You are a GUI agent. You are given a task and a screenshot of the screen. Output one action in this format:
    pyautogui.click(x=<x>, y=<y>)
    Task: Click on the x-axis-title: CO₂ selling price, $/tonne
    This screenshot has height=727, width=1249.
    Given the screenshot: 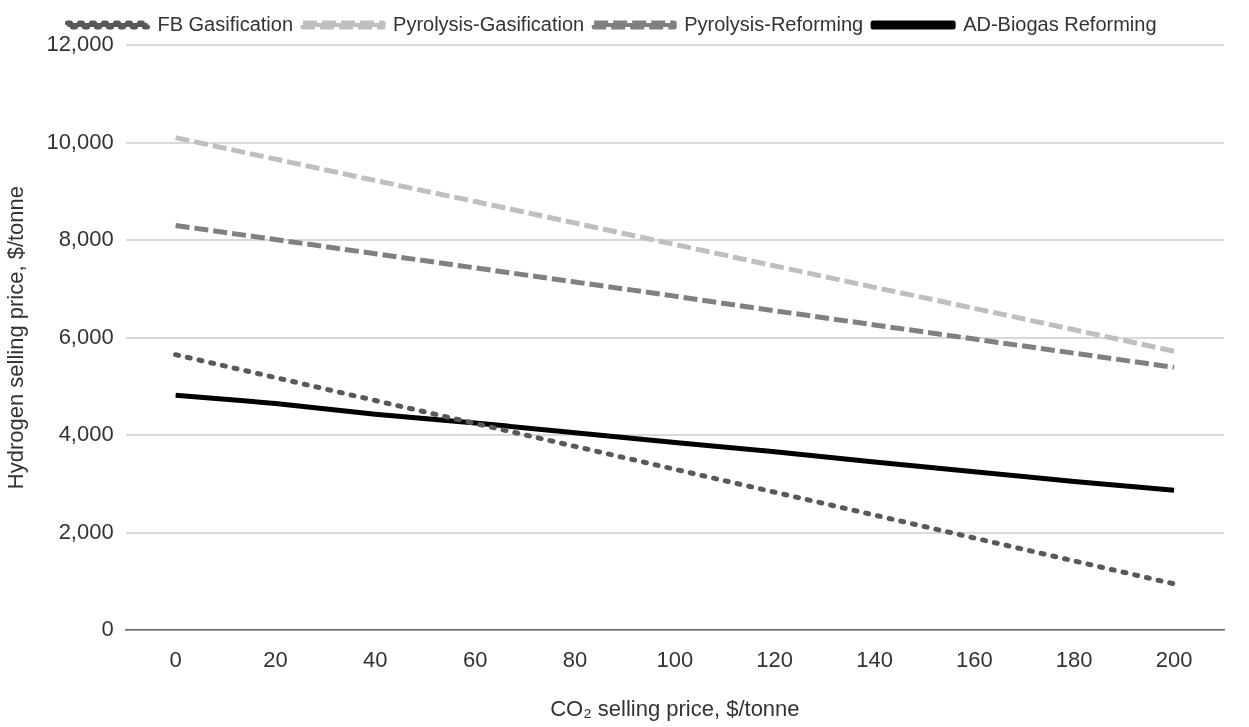 What is the action you would take?
    pyautogui.click(x=675, y=708)
    